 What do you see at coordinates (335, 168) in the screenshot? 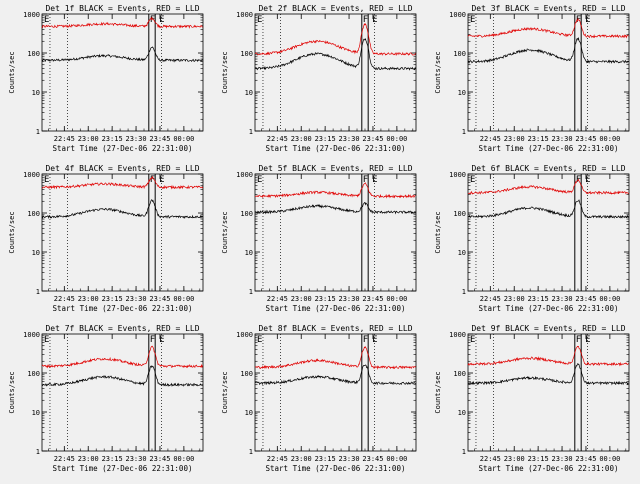
I see `panel-title: Det 5f BLACK = Events, RED = LLD` at bounding box center [335, 168].